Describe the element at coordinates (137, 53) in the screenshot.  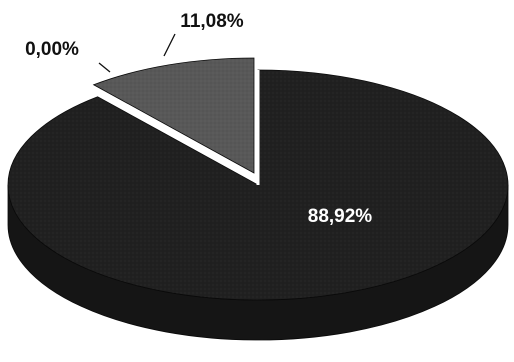
I see `pie-leader-lines` at that location.